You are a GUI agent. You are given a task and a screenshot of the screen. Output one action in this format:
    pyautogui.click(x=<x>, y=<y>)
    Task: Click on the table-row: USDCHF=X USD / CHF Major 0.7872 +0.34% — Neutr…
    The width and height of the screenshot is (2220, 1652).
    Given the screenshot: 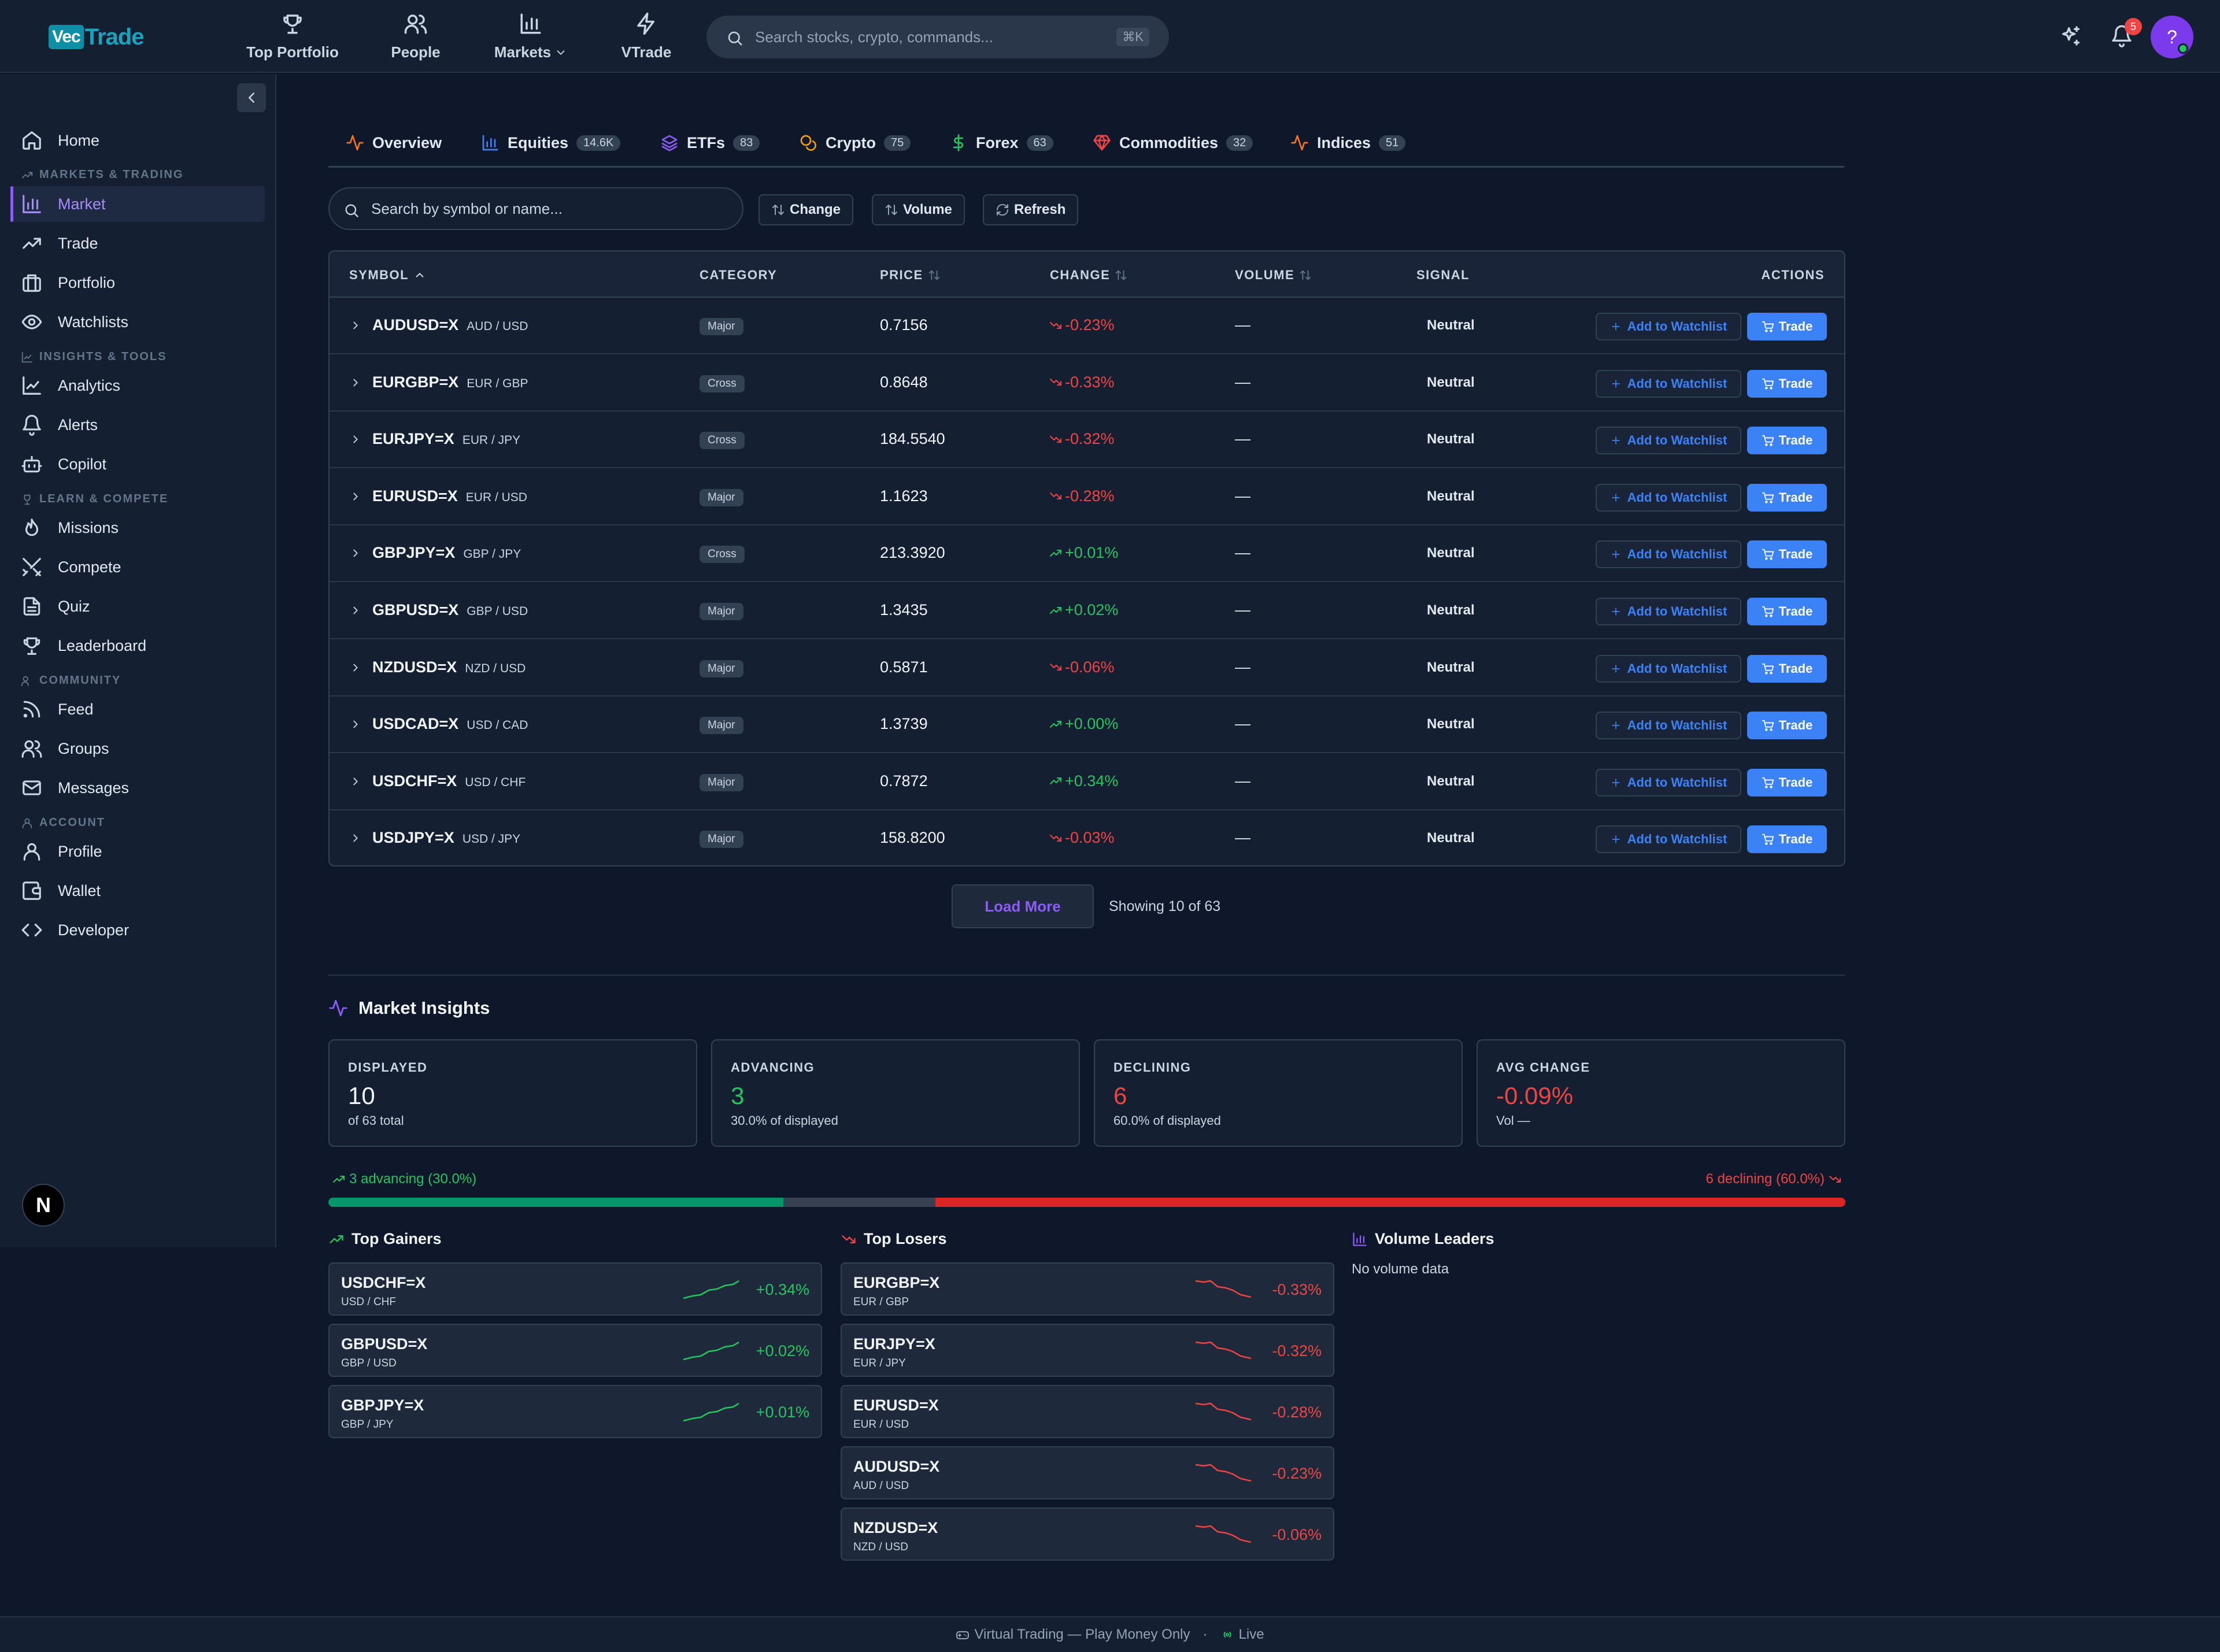 What is the action you would take?
    pyautogui.click(x=1087, y=782)
    